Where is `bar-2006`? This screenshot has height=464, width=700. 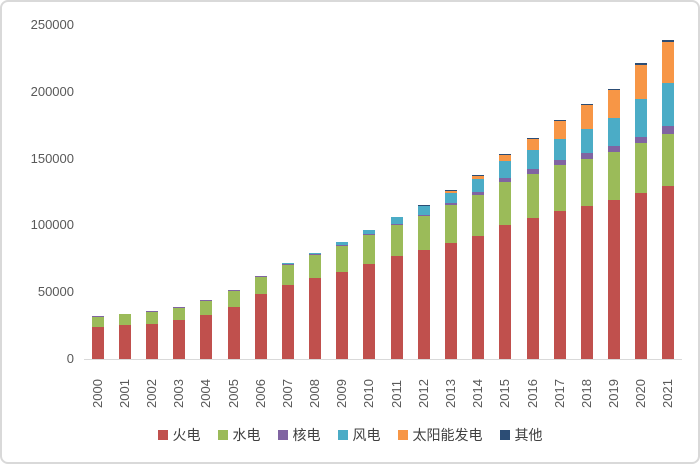
bar-2006 is located at coordinates (260, 317).